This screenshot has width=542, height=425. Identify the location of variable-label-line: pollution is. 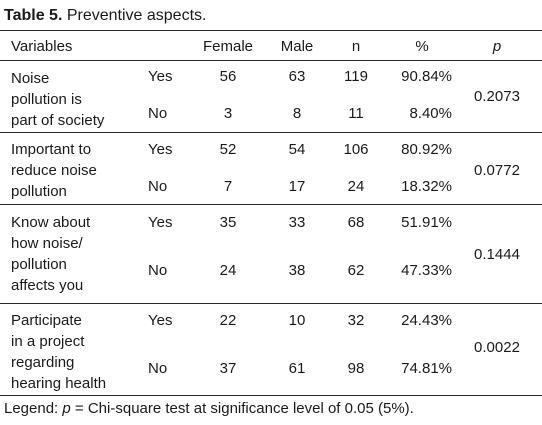
(46, 99).